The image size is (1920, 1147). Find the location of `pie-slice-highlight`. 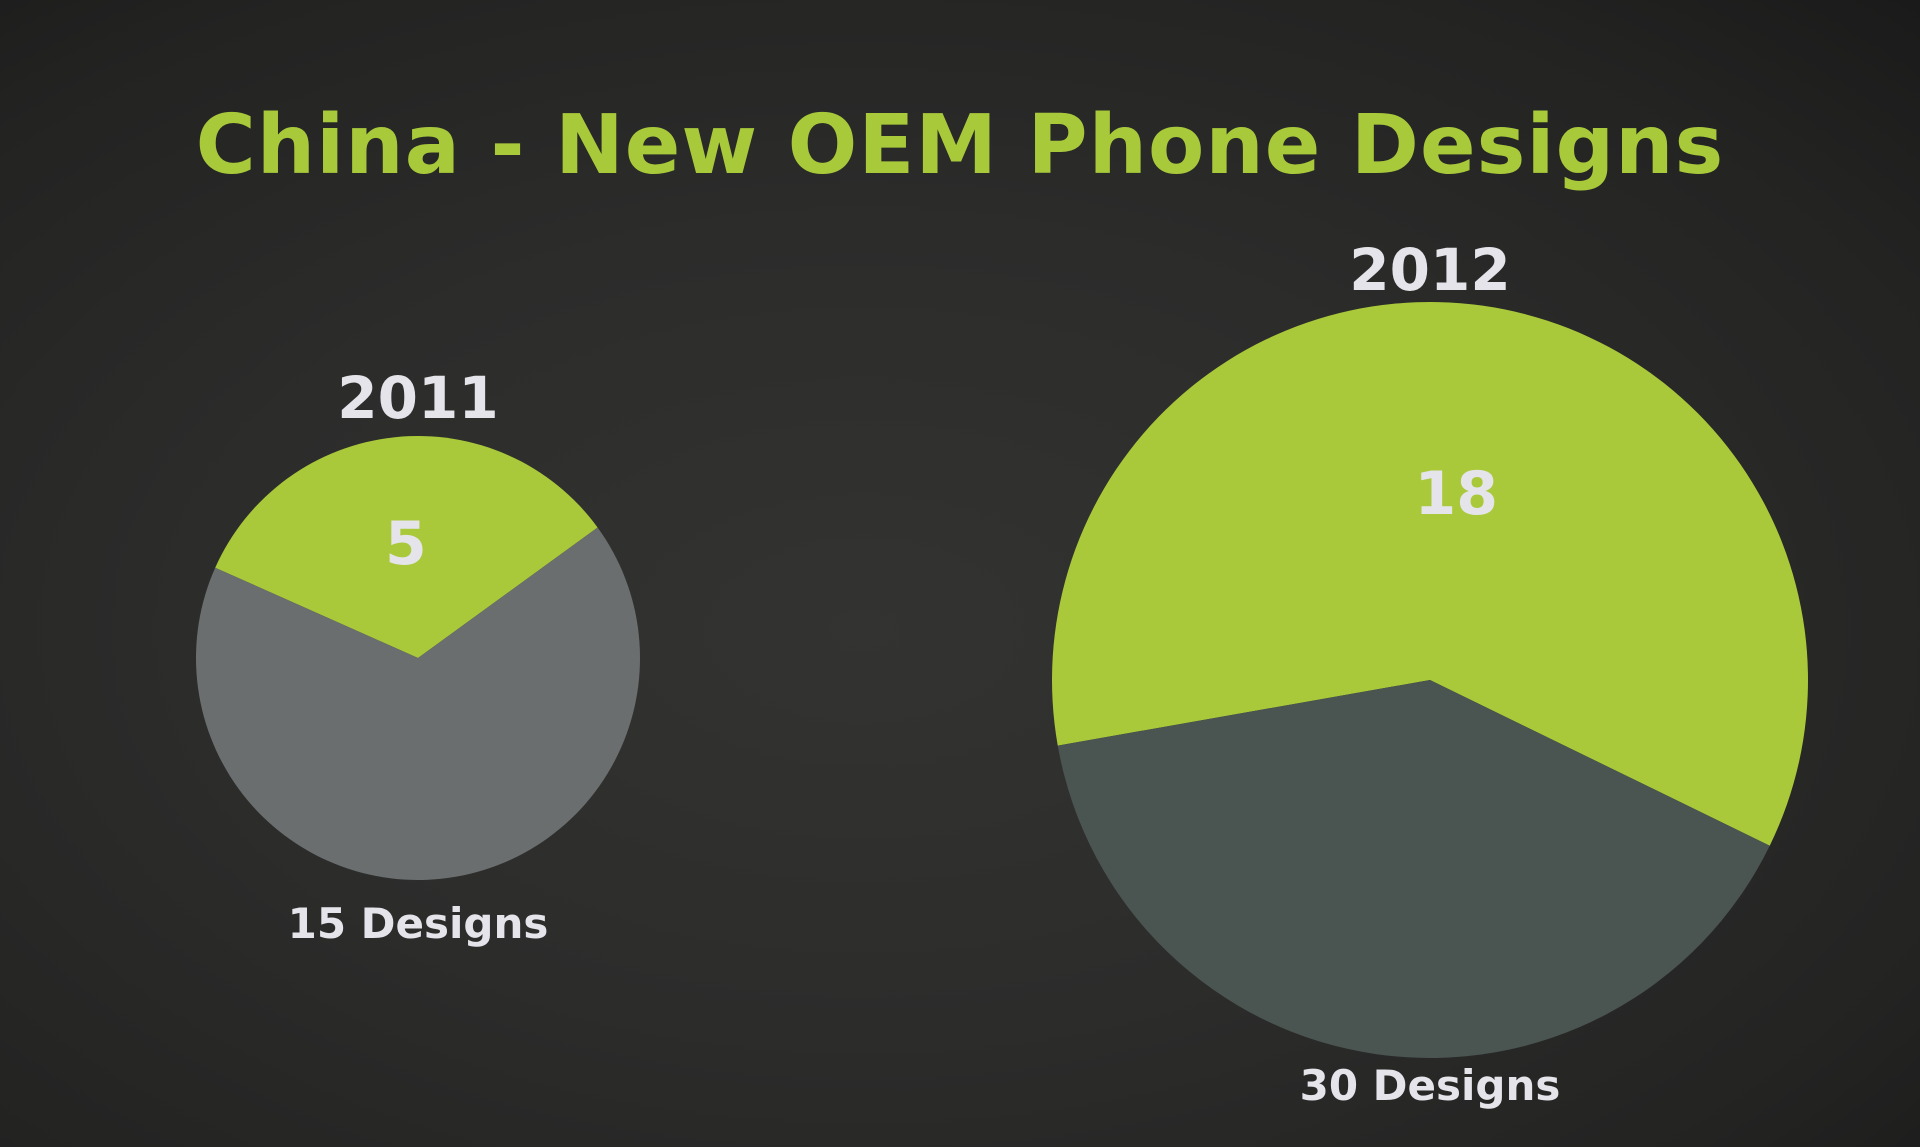

pie-slice-highlight is located at coordinates (406, 547).